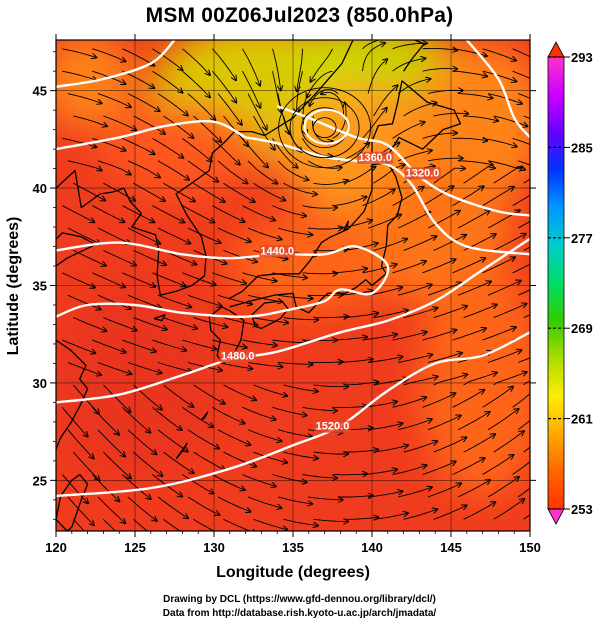 Image resolution: width=599 pixels, height=625 pixels. I want to click on colorbar-label-261: 261, so click(582, 419).